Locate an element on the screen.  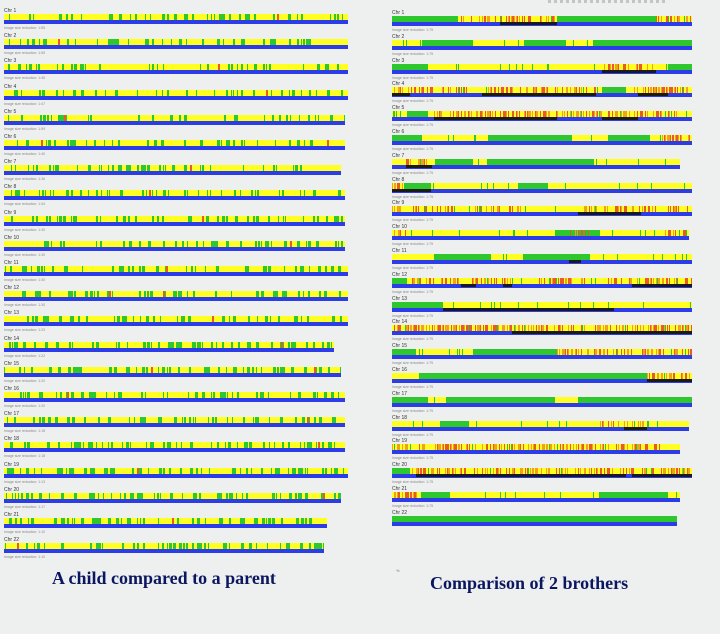
chromosome-note: Image size reduction: 1:45 is located at coordinates (25, 78).